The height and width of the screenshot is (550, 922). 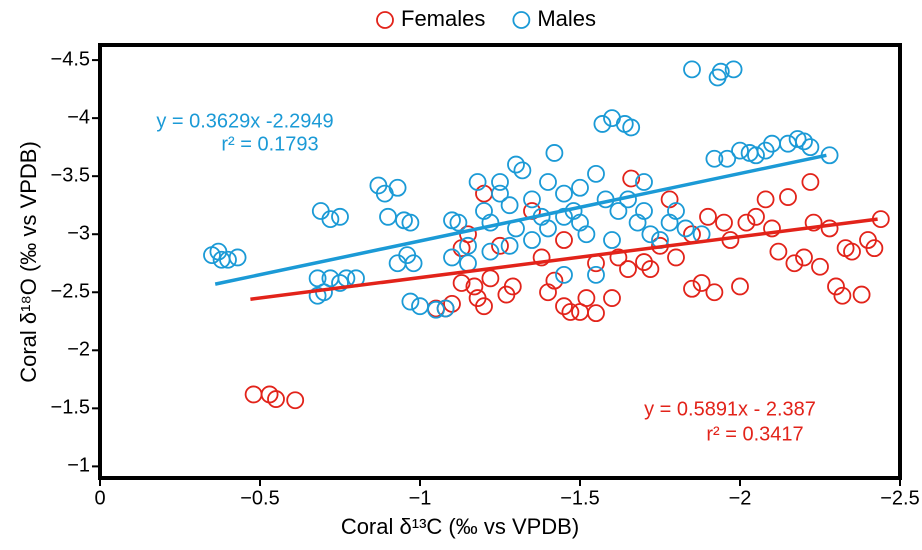 I want to click on x-tick-label: −2, so click(x=740, y=498).